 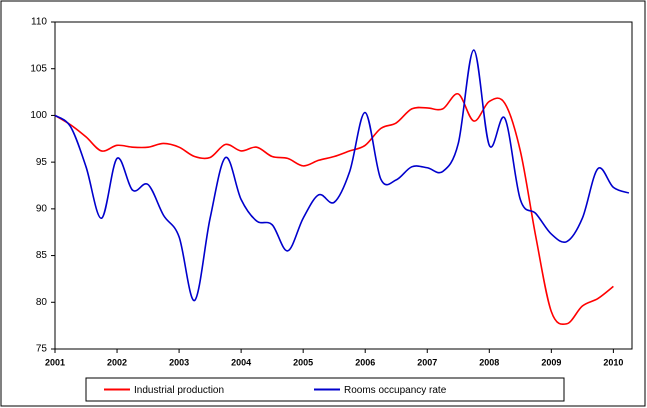 I want to click on y-tick-label: 110, so click(x=39, y=22).